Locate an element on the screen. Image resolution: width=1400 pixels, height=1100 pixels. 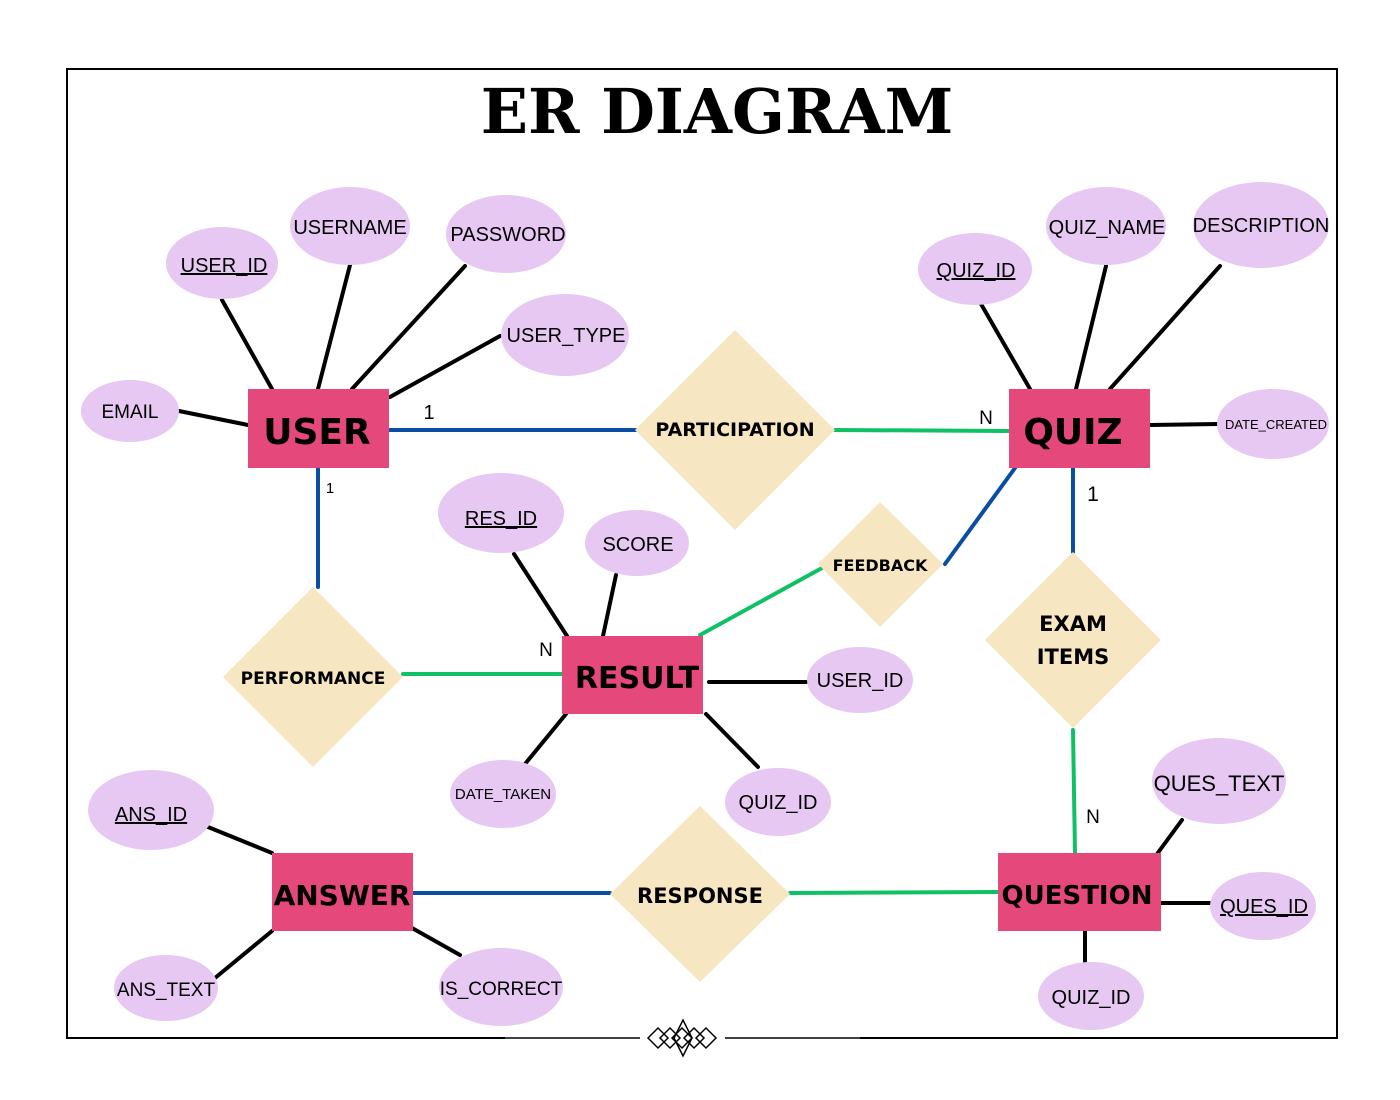
attribute-question-quiz-id: QUIZ_ID is located at coordinates (1091, 996).